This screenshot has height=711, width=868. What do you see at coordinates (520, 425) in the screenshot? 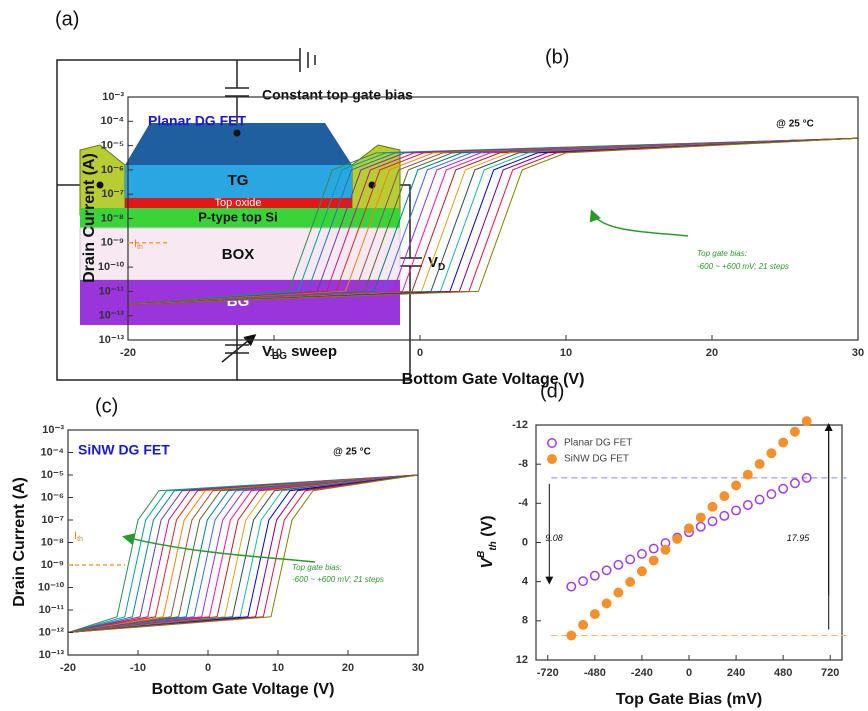
I see `y-tick-label: -12` at bounding box center [520, 425].